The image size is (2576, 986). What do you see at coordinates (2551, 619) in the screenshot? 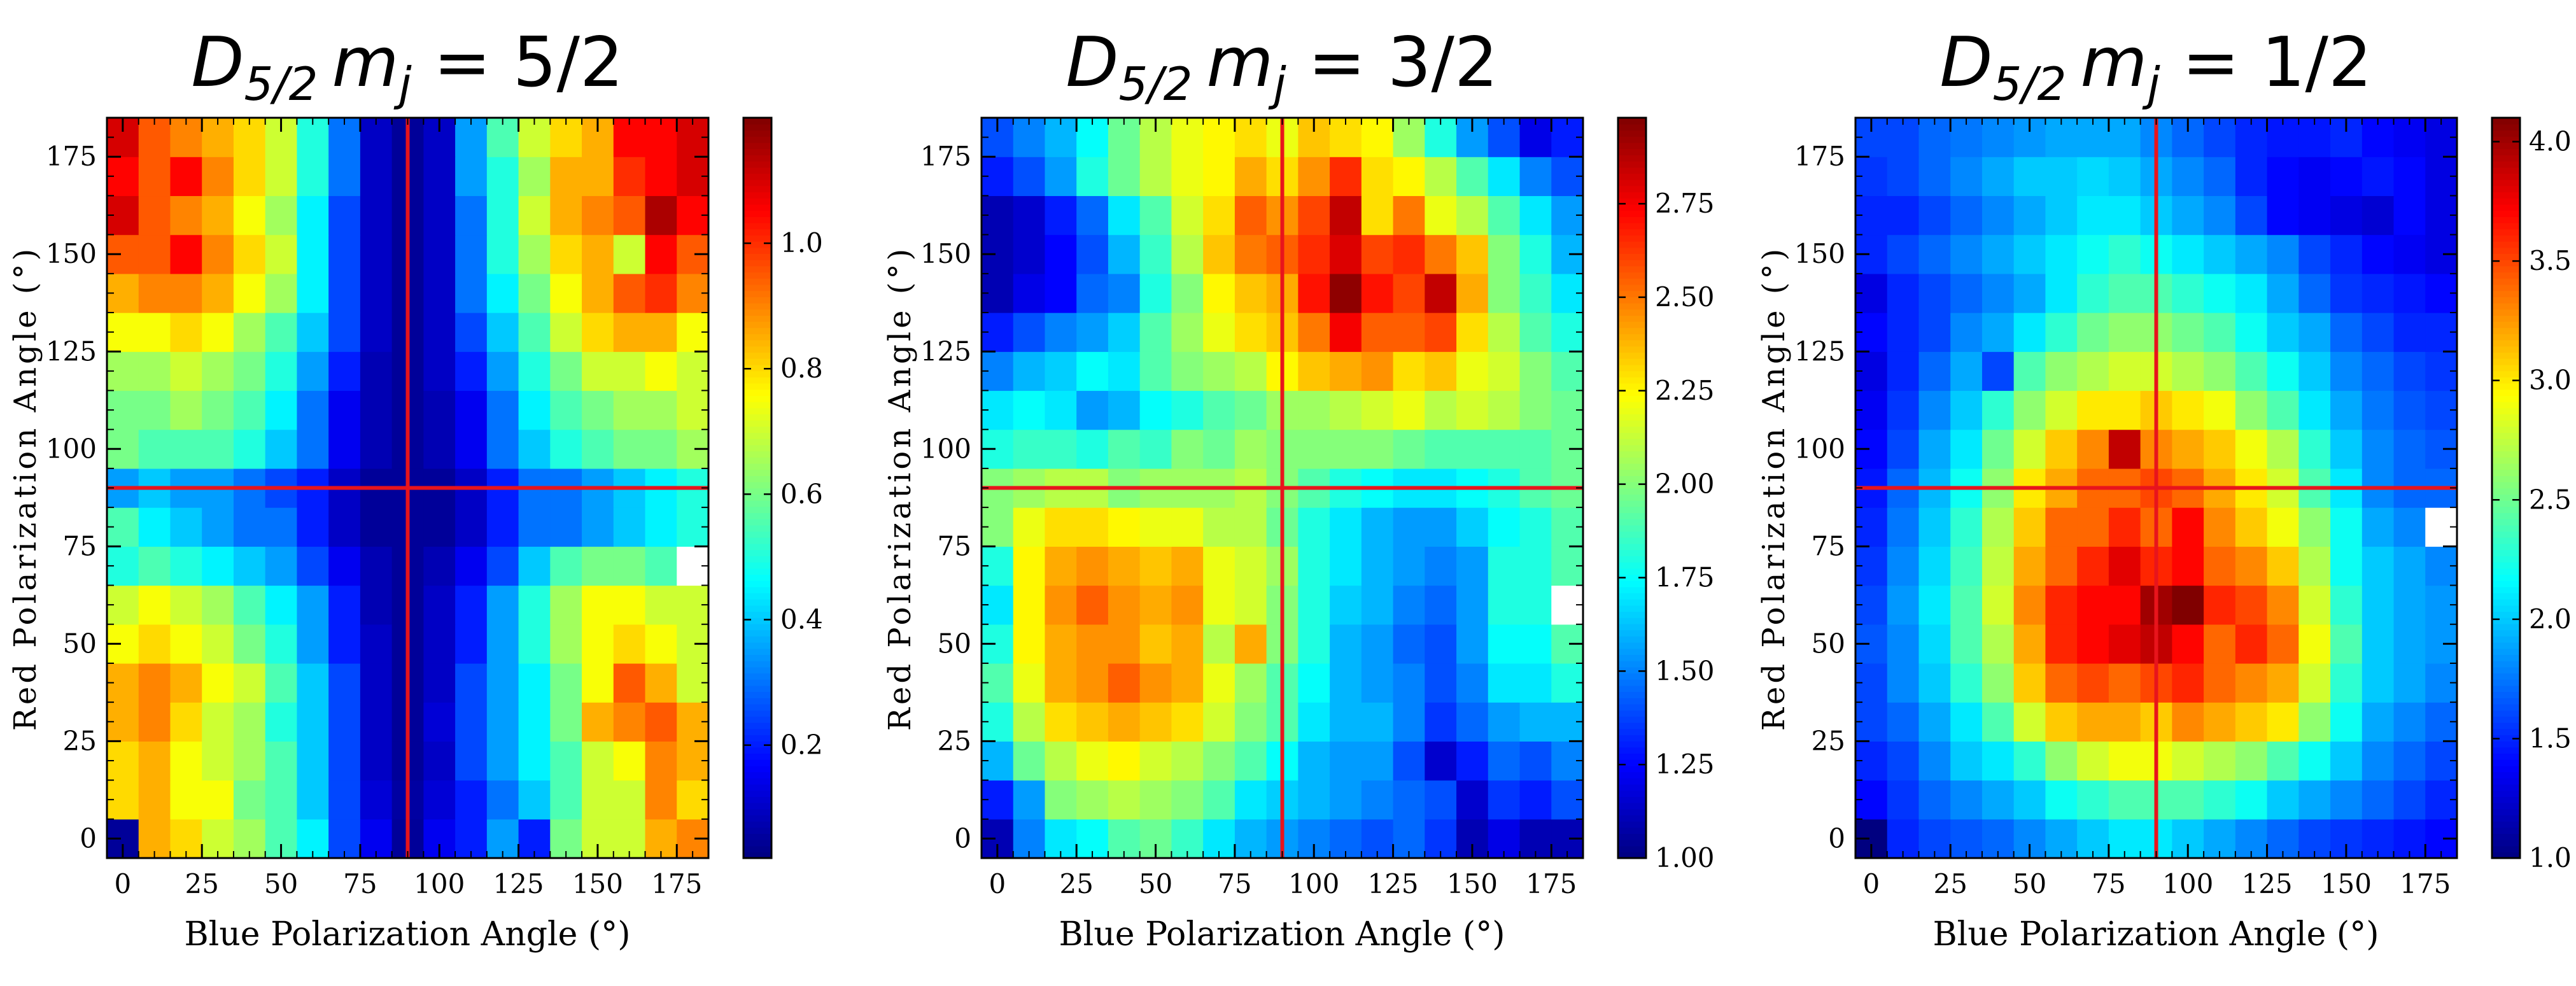
I see `colorbar-tick-label: 2.0` at bounding box center [2551, 619].